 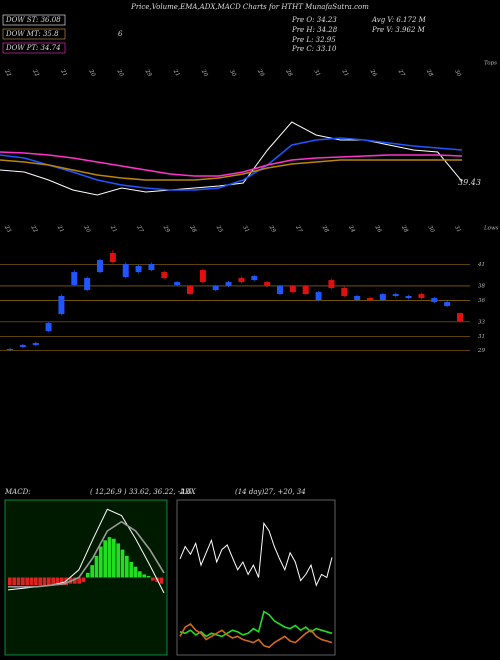 I want to click on low-date: 30, so click(x=430, y=229).